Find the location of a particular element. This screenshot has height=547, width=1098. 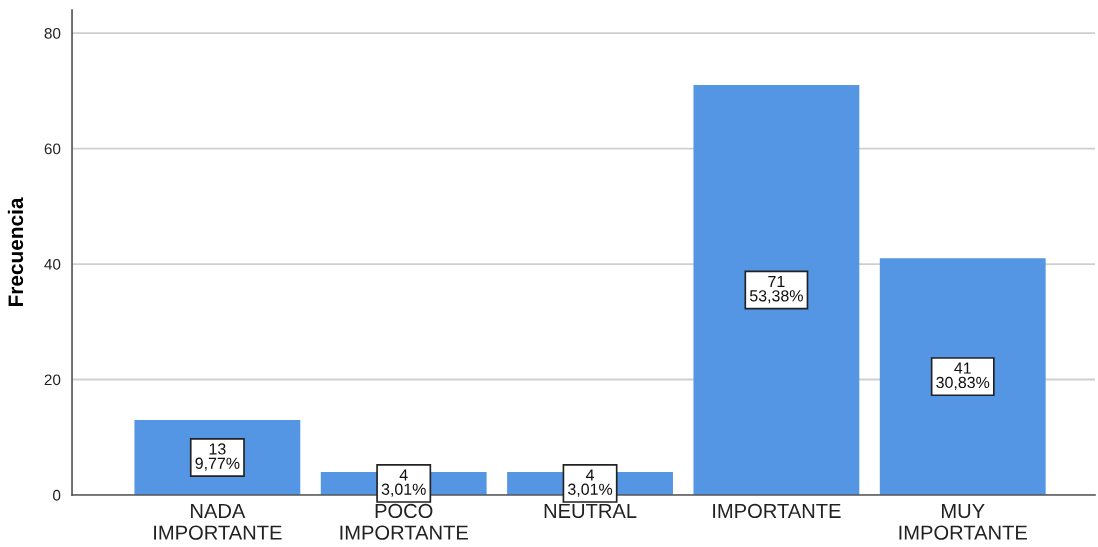

x-tick-label: IMPORTANTE is located at coordinates (777, 511).